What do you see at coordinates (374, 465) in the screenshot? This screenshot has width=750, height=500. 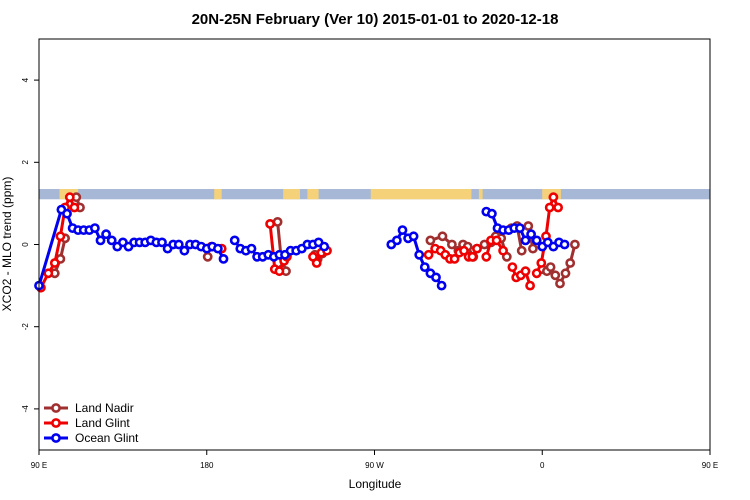 I see `x-tick-label: 90 W` at bounding box center [374, 465].